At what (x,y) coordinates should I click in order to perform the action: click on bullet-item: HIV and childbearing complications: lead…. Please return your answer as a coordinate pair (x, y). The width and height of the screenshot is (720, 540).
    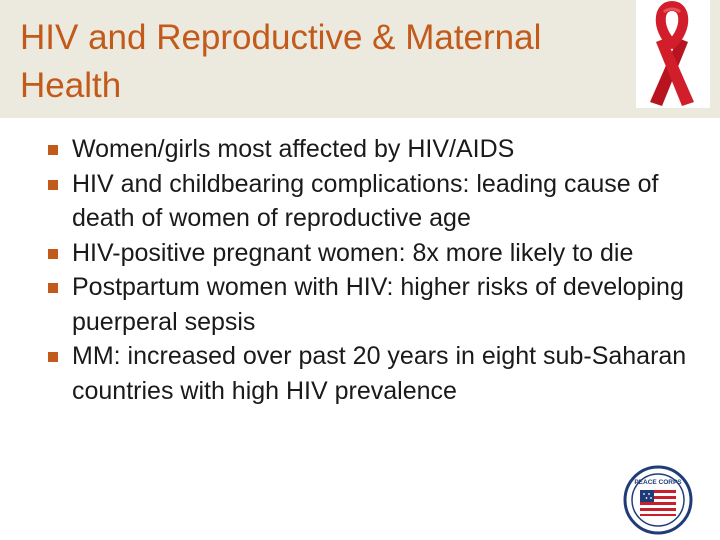
    Looking at the image, I should click on (368, 201).